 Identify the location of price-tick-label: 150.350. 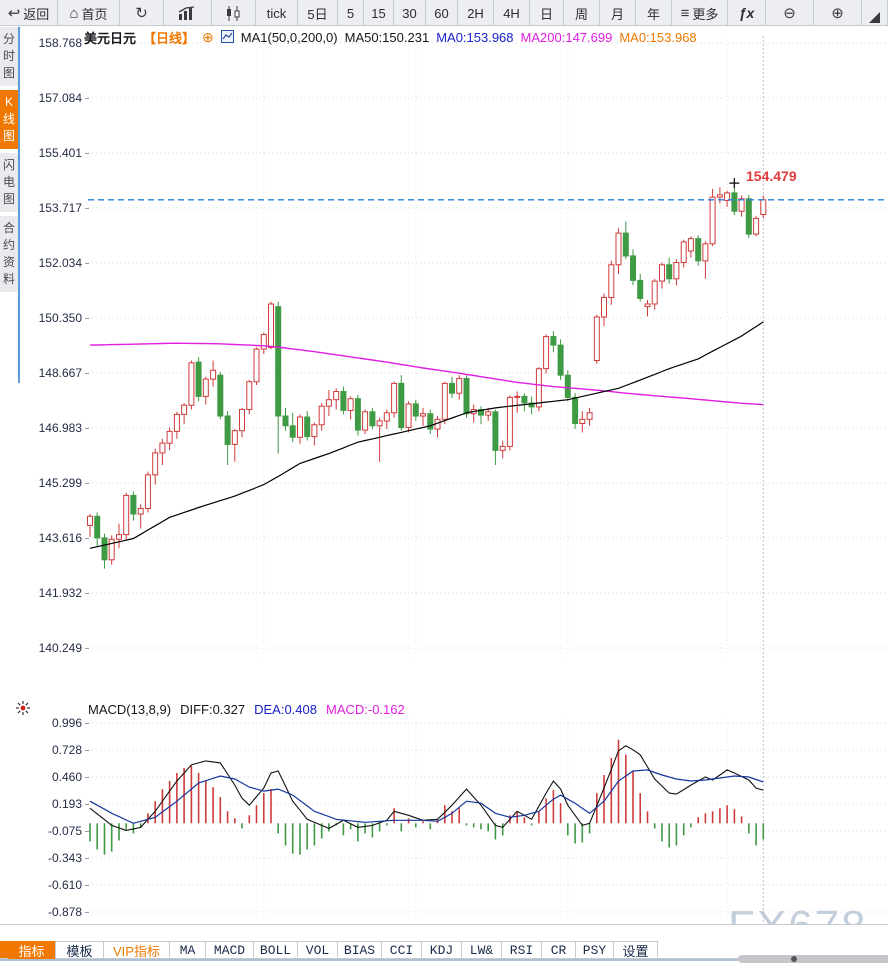
(60, 318).